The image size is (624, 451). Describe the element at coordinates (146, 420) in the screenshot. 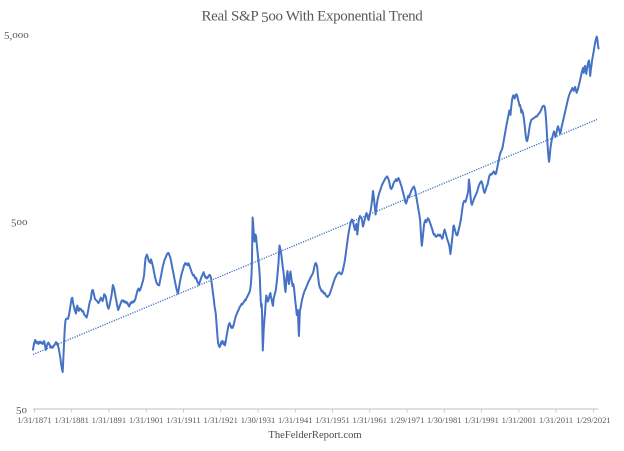

I see `svg-text: 1/31/1901` at that location.